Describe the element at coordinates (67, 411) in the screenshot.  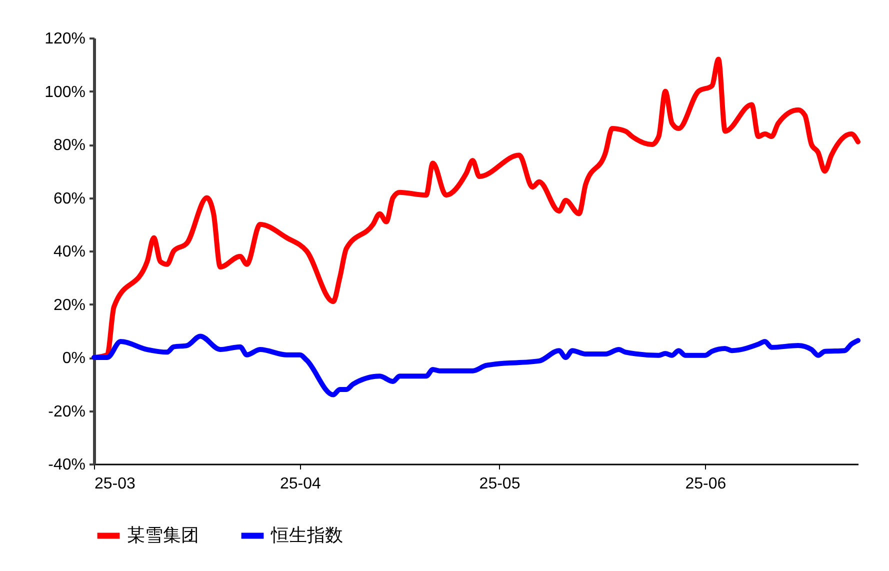
I see `y-tick-label: -20%` at that location.